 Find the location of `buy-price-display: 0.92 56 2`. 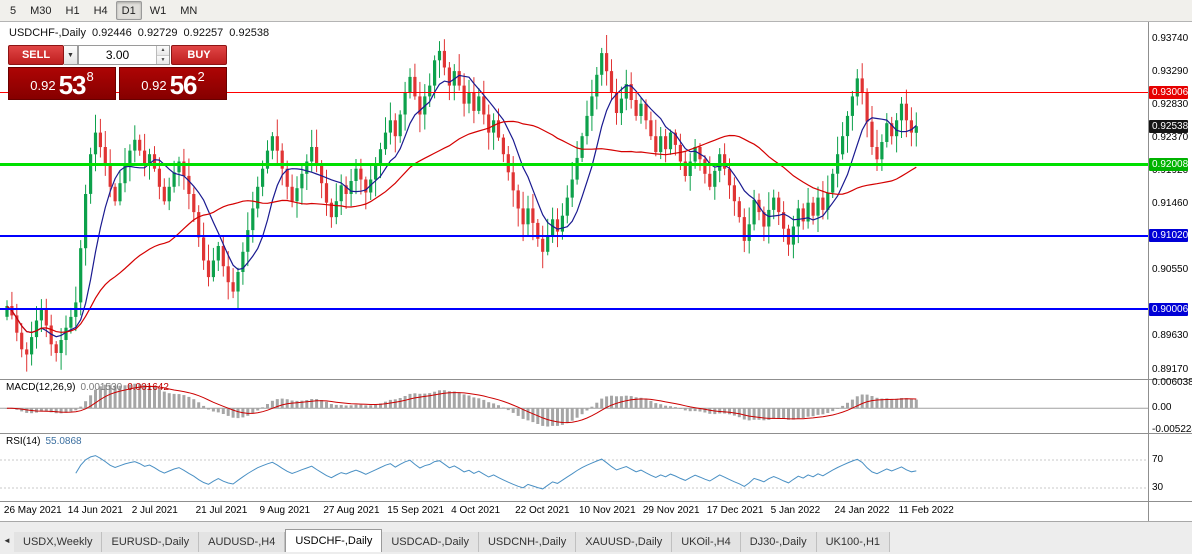

buy-price-display: 0.92 56 2 is located at coordinates (173, 83).